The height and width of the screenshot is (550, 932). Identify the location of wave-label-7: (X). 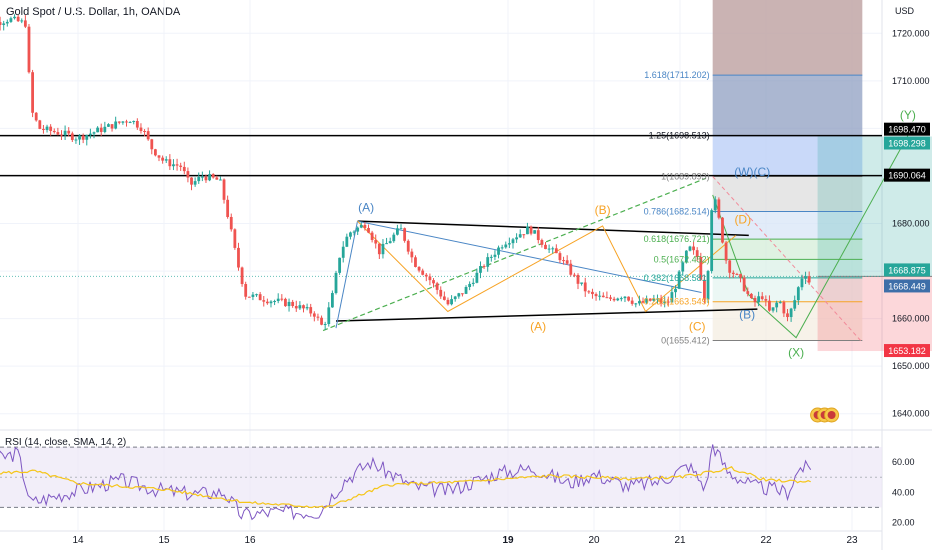
(796, 353).